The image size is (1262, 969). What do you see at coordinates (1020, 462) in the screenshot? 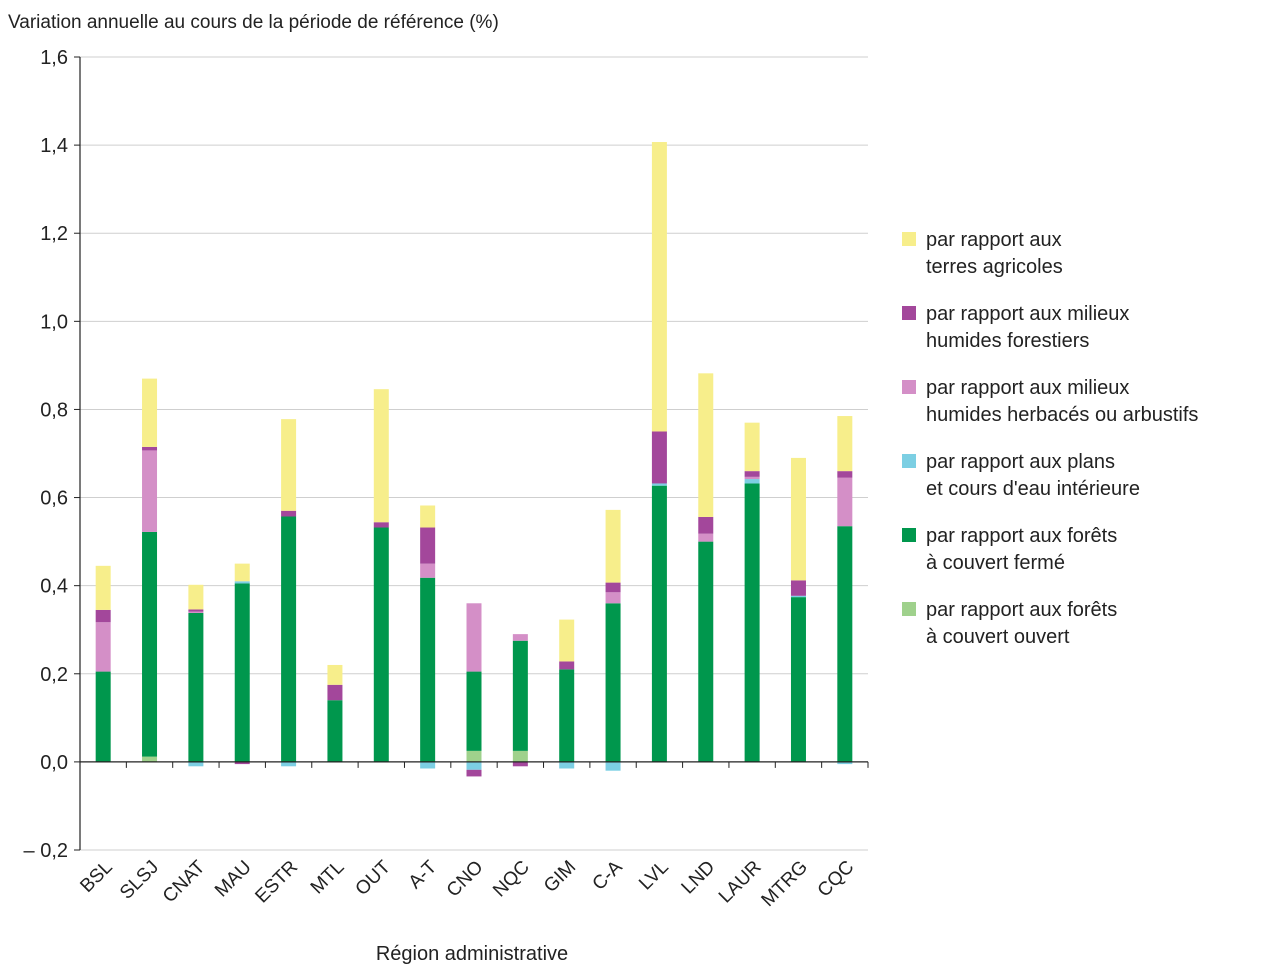
I see `legend-label: par rapport aux plans` at bounding box center [1020, 462].